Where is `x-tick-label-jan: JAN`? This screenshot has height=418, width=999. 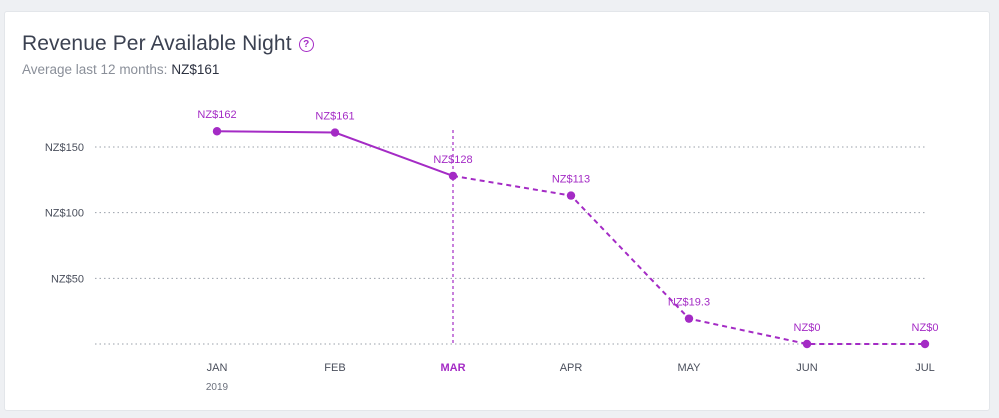
x-tick-label-jan: JAN is located at coordinates (217, 368).